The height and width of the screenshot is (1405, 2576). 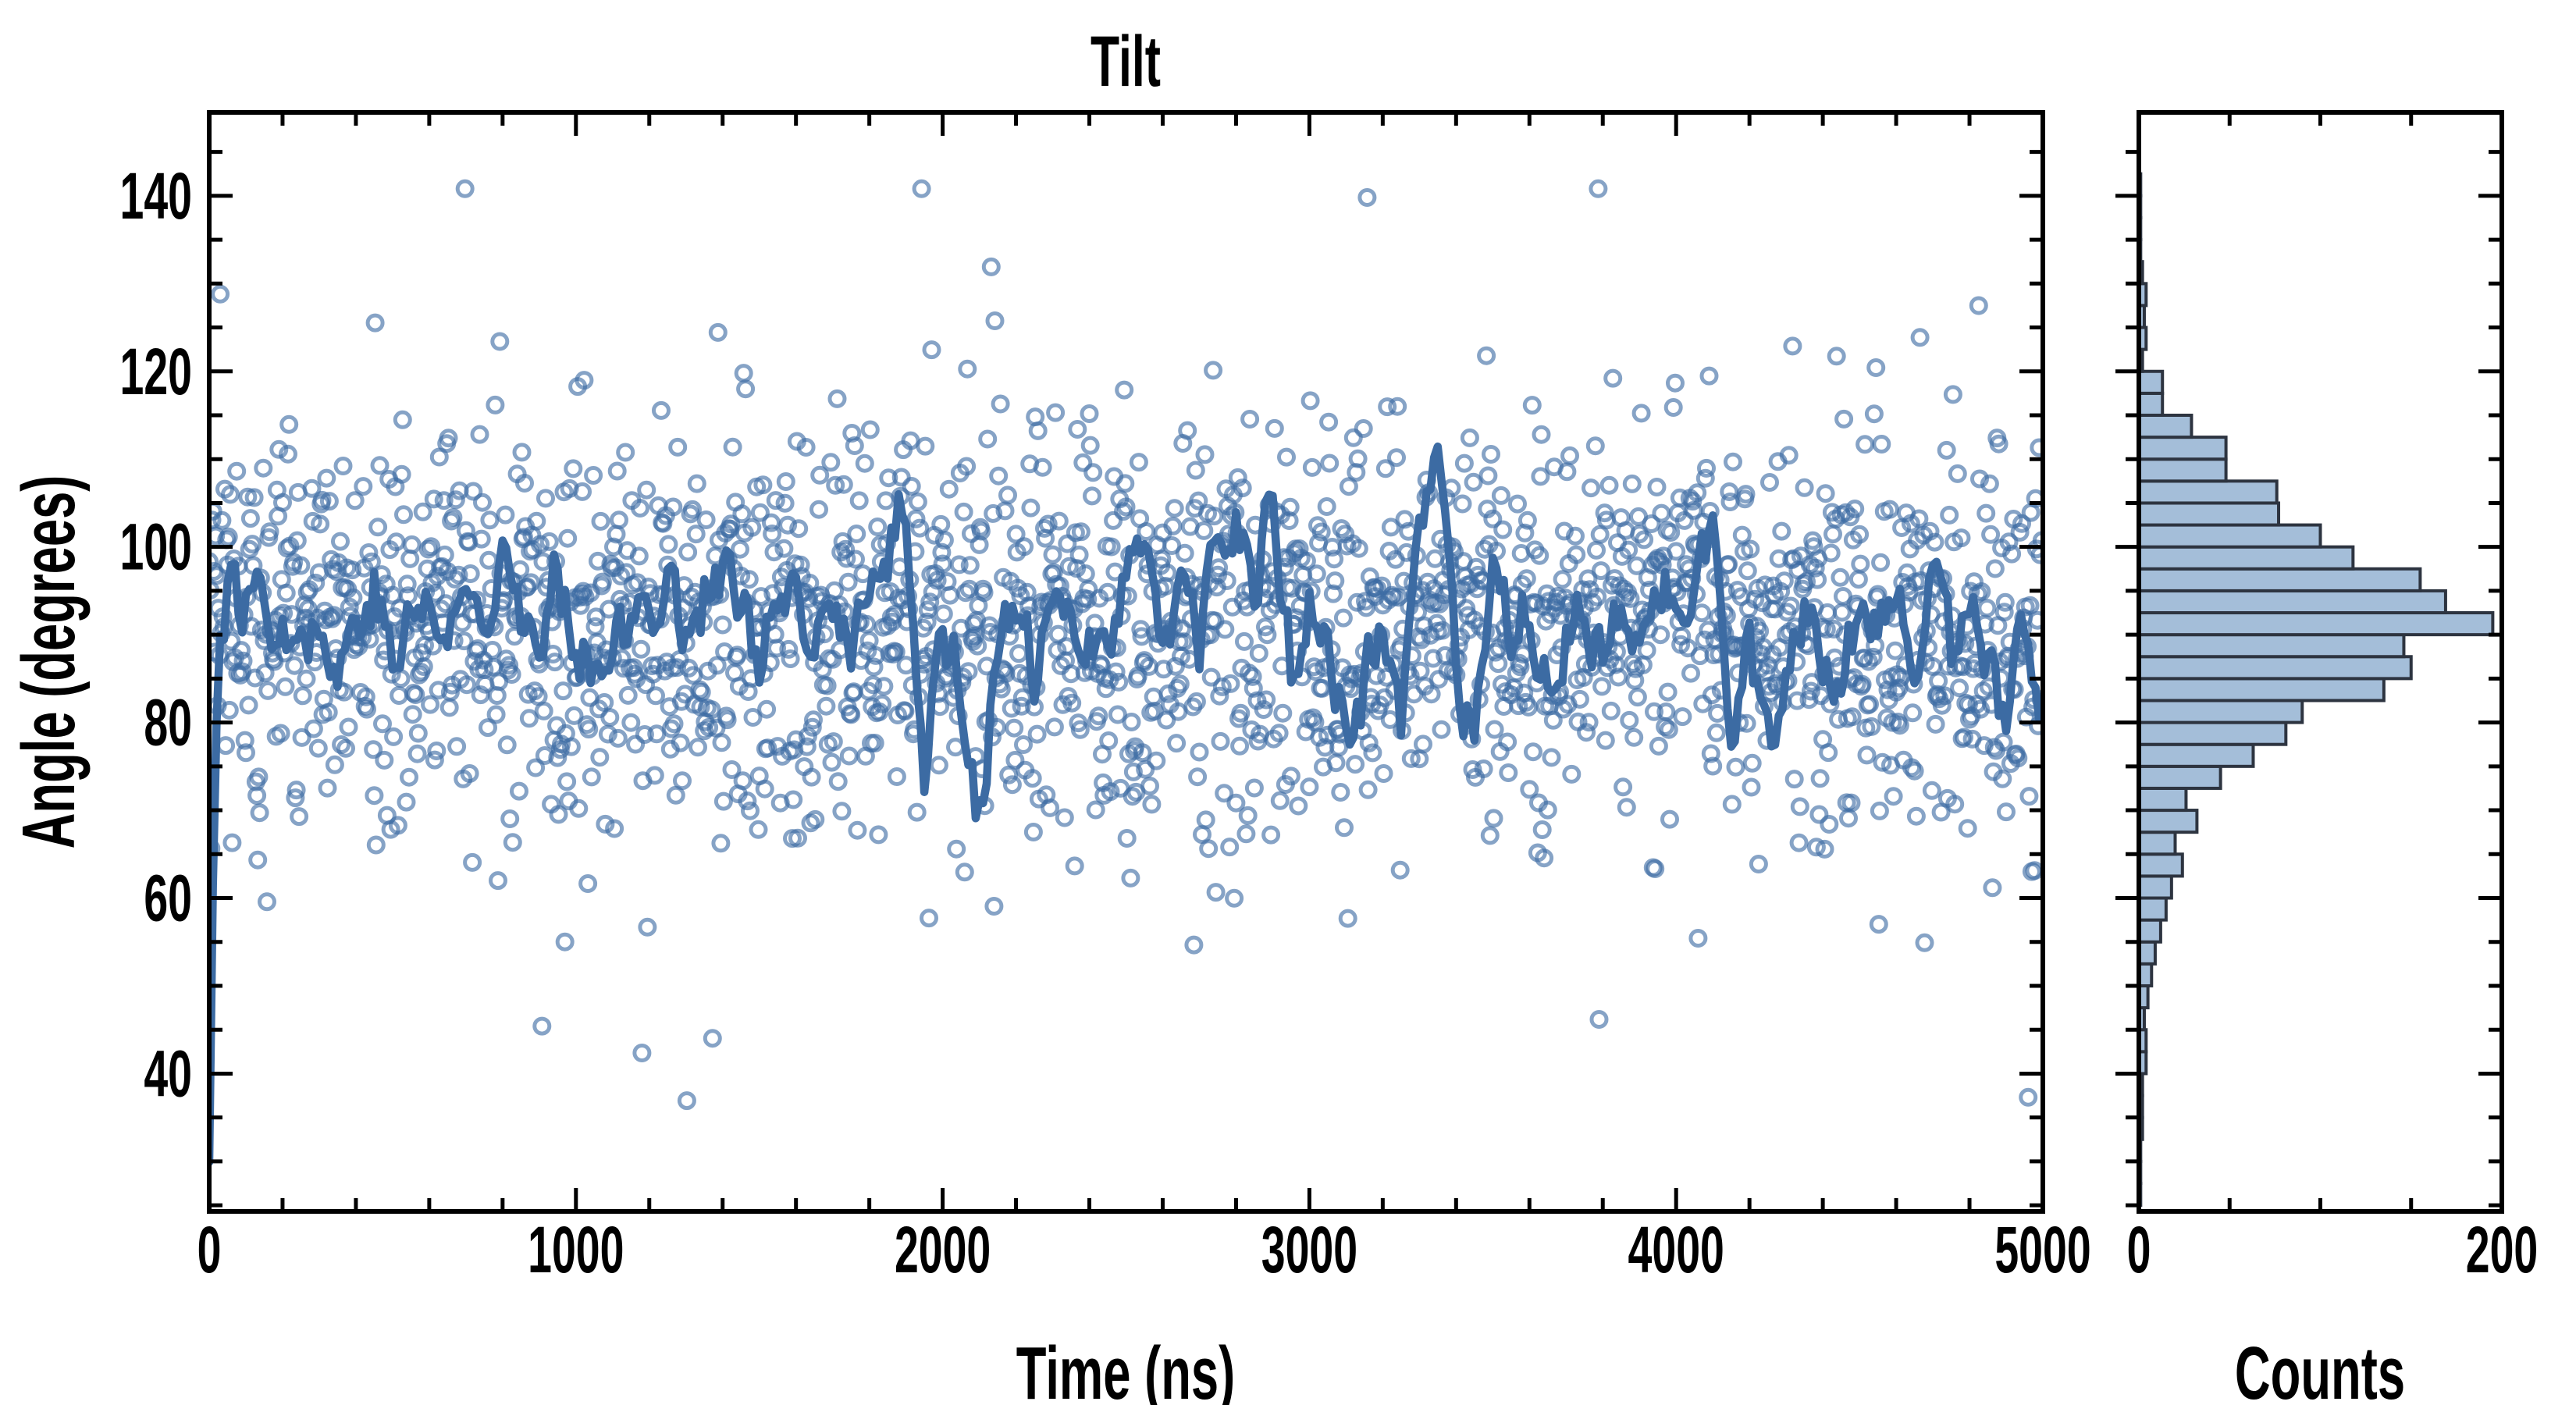 I want to click on histogram-bars, so click(x=2317, y=690).